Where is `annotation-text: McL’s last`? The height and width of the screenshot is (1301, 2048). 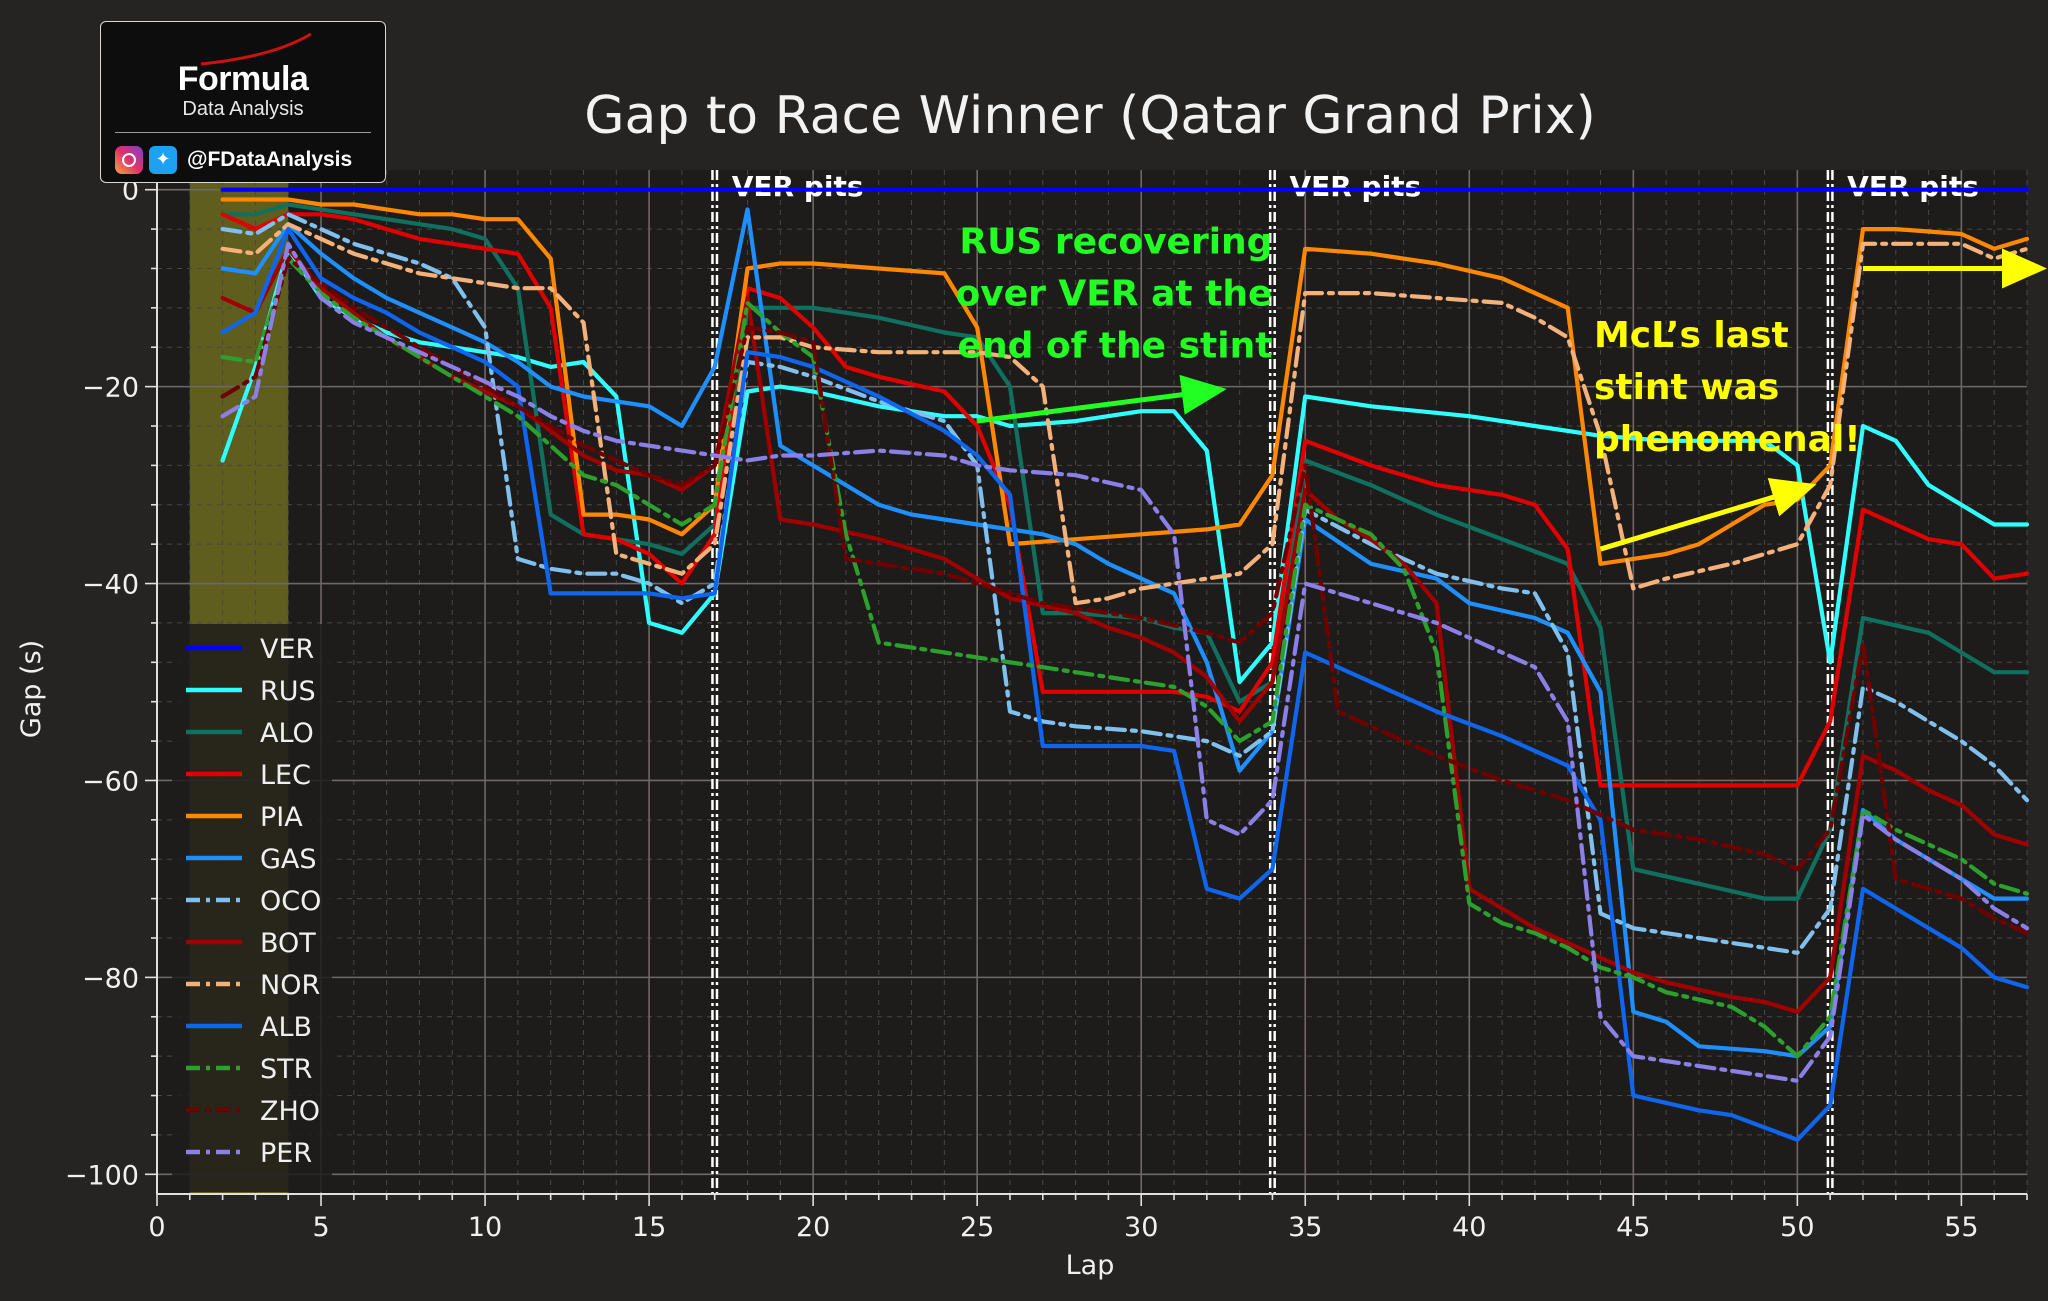 annotation-text: McL’s last is located at coordinates (1691, 335).